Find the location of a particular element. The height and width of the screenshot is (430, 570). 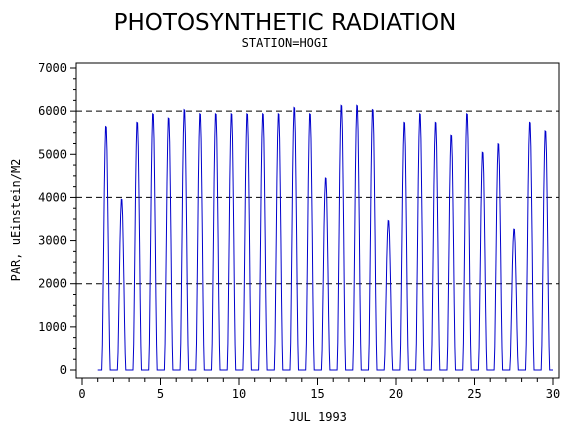

y-tick-label: 5000 is located at coordinates (52, 154).